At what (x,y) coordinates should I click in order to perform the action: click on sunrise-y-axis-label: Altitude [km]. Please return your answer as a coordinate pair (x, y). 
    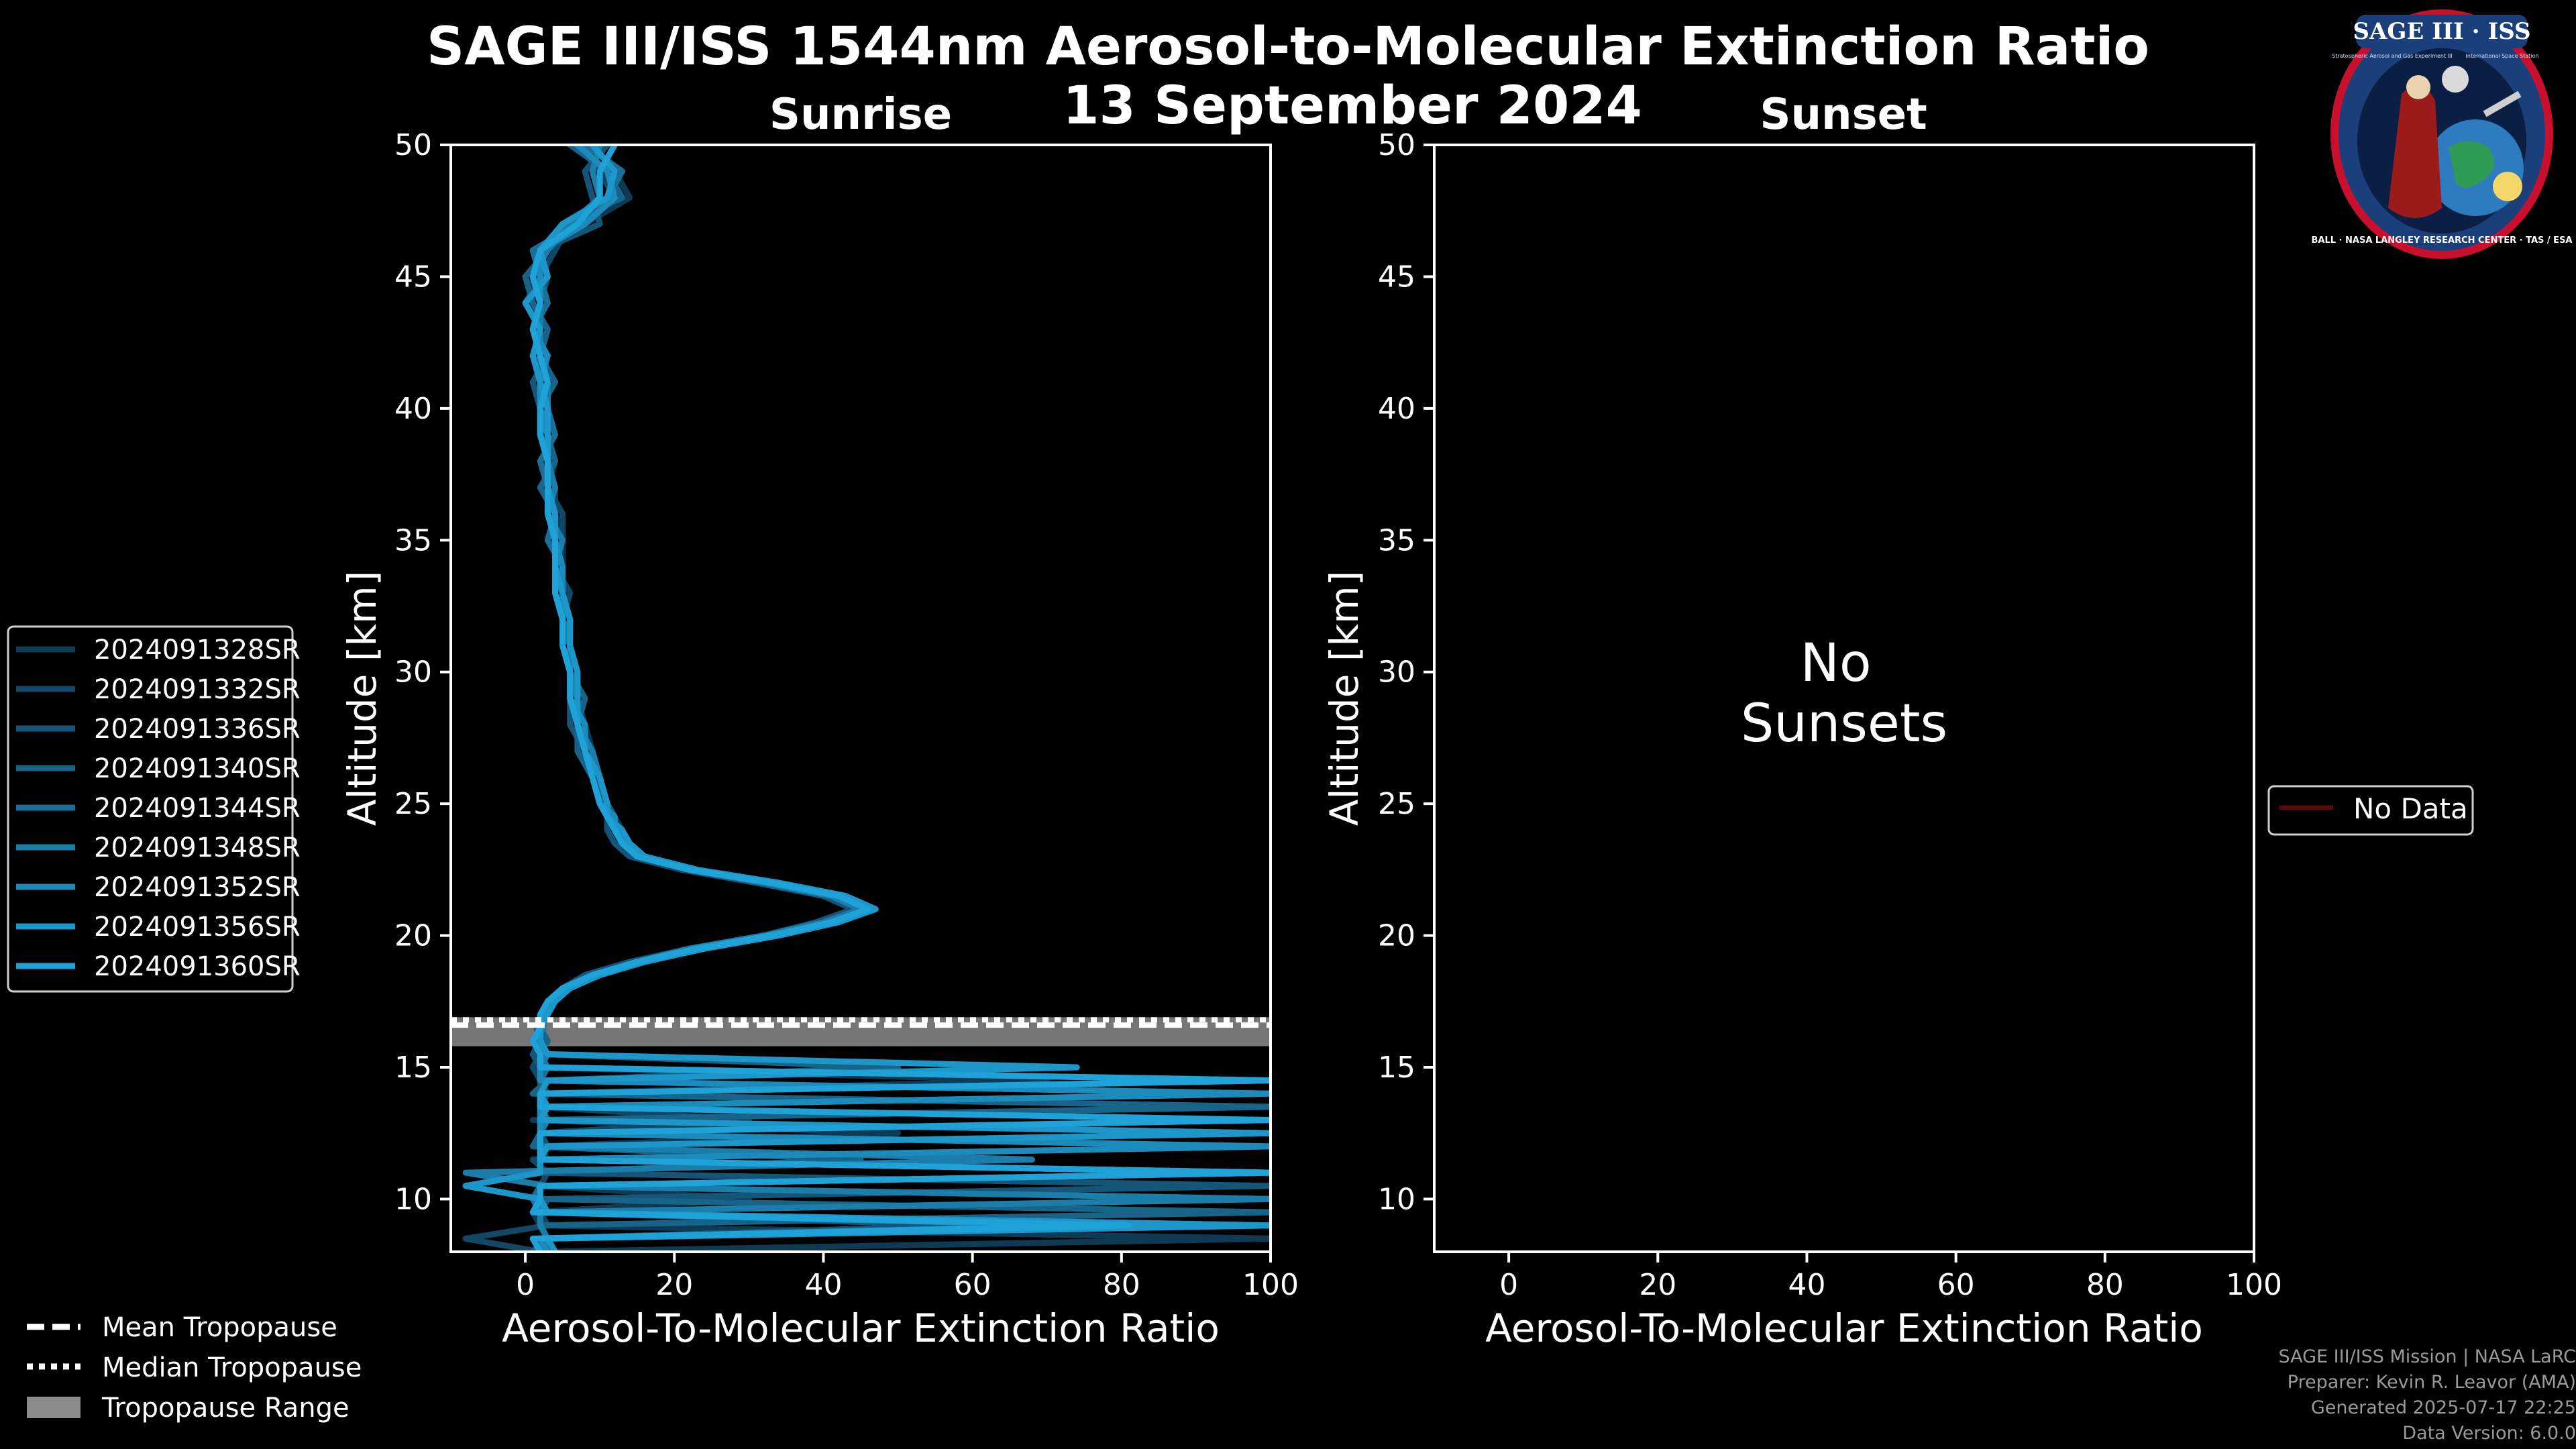
    Looking at the image, I should click on (362, 698).